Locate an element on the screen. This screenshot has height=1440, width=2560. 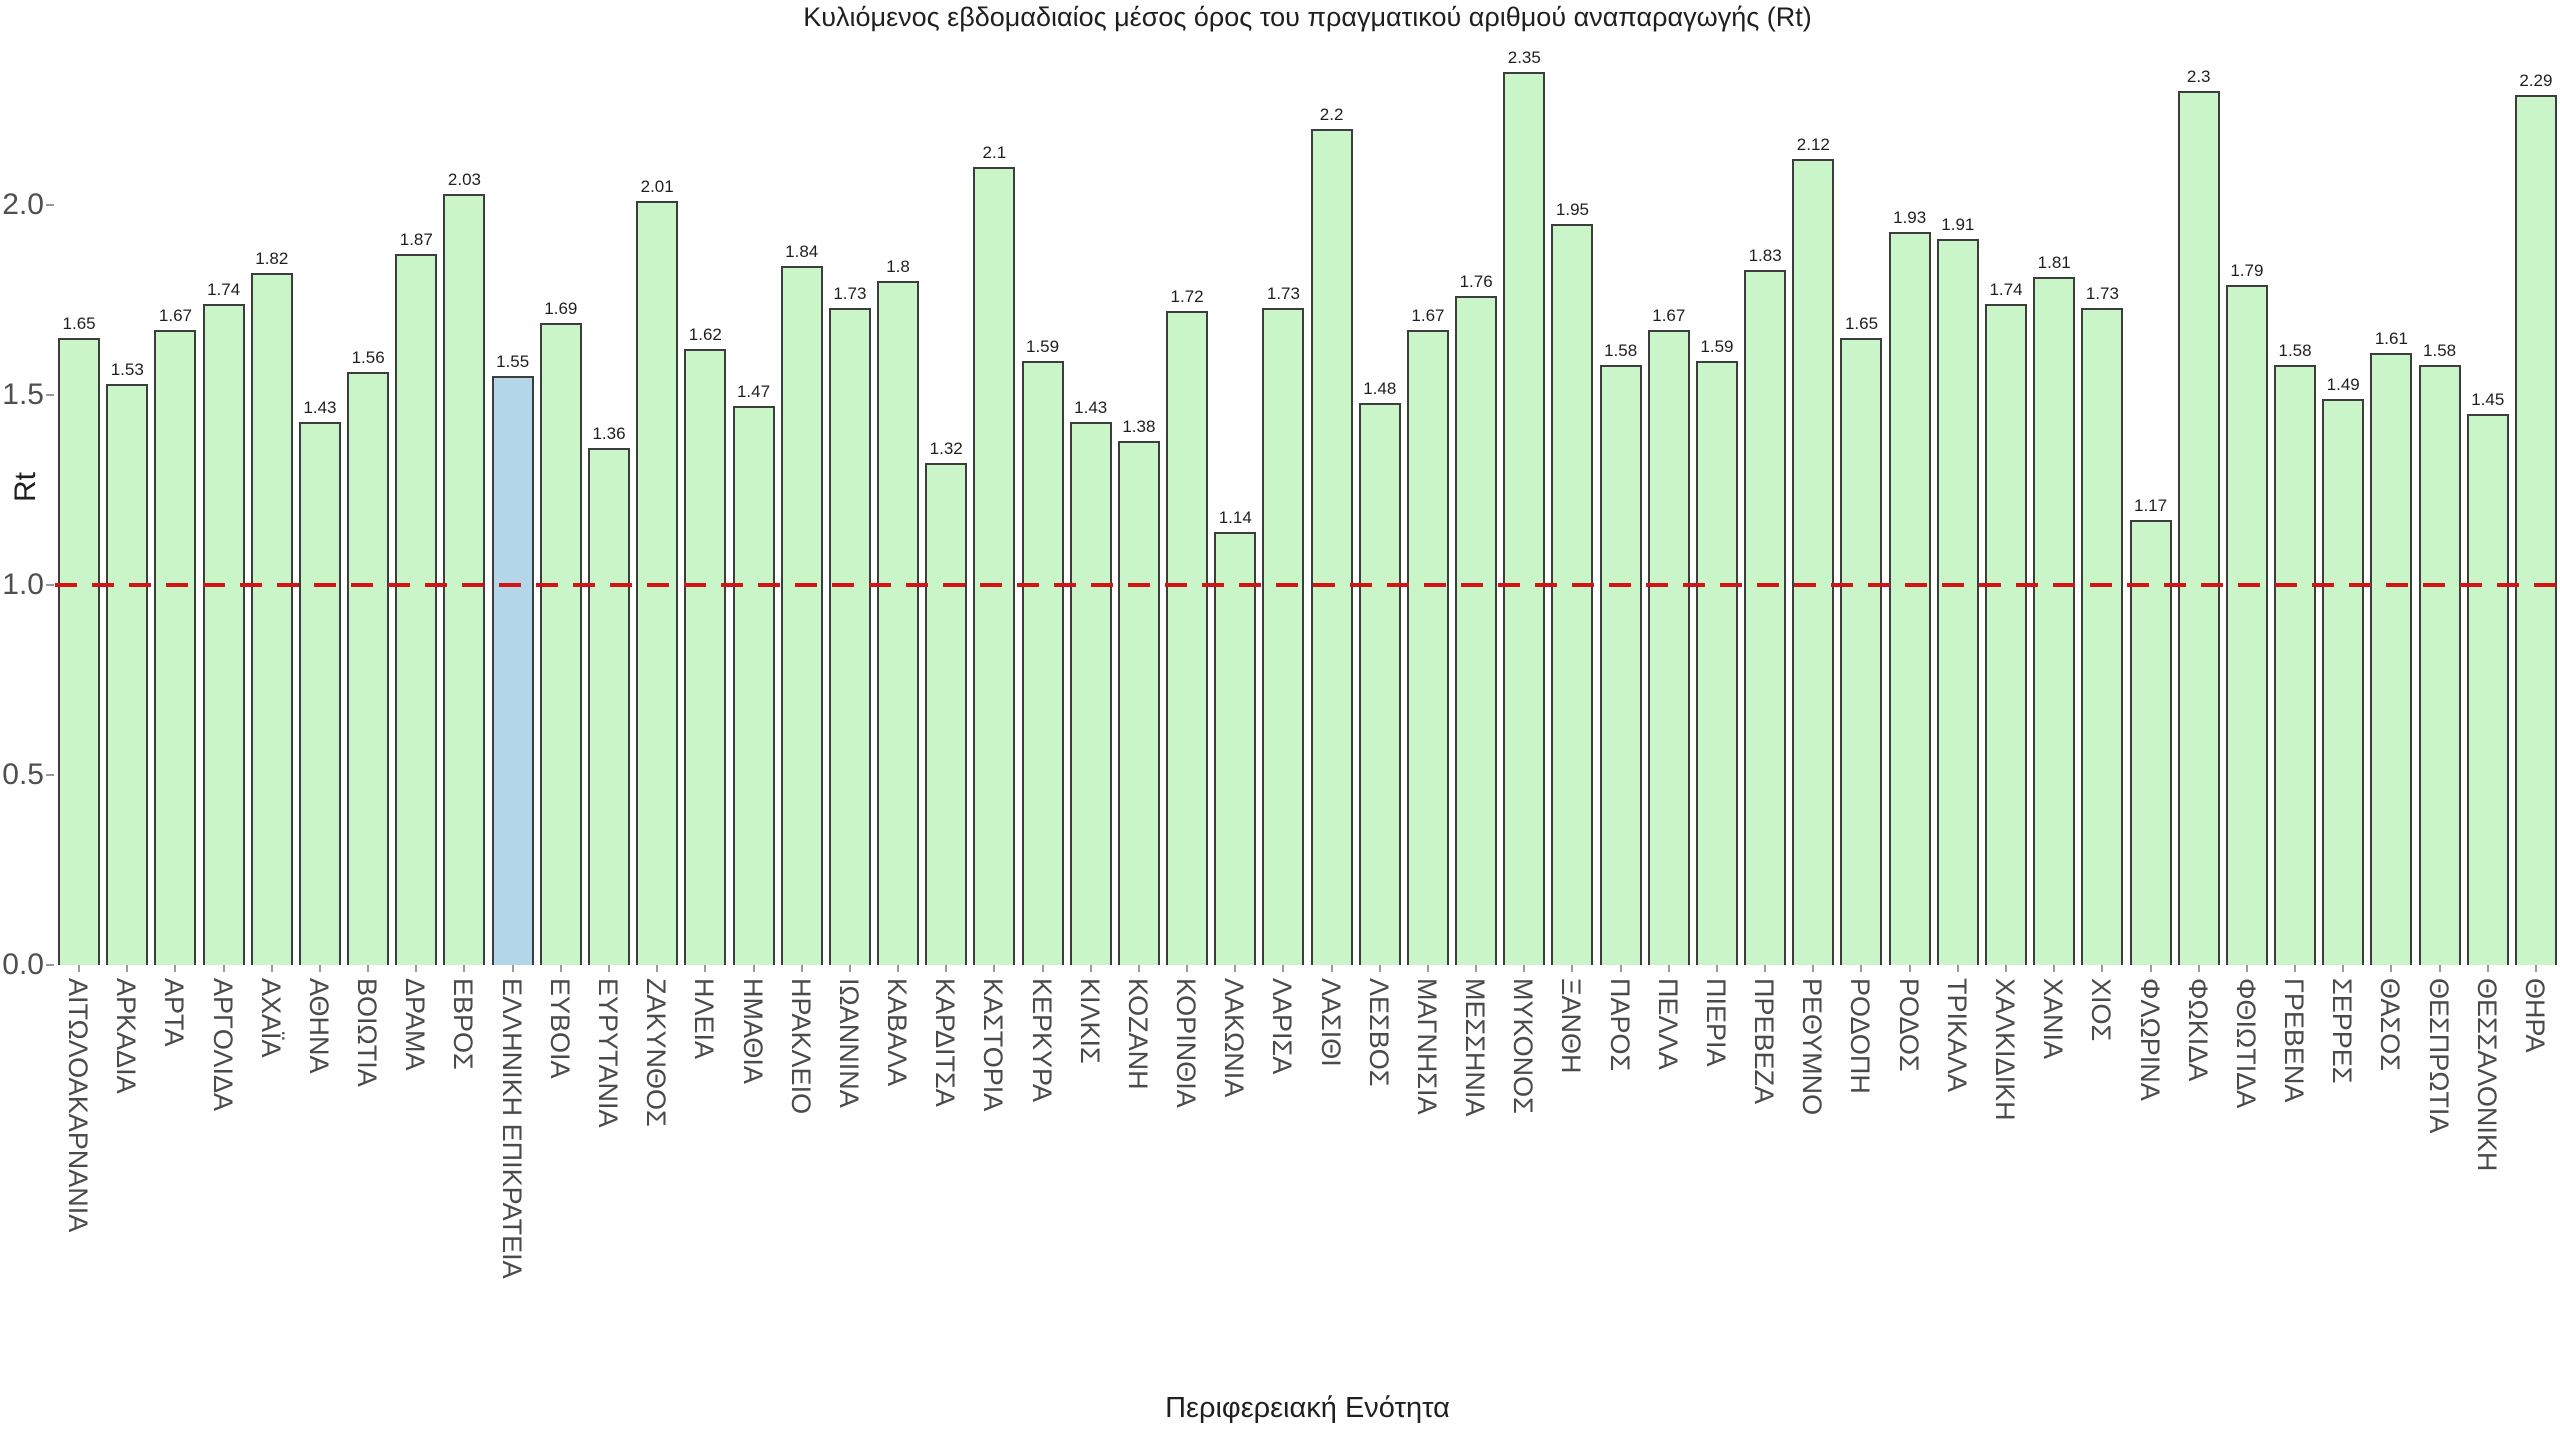
bar-slot: 1.56 is located at coordinates (368, 500).